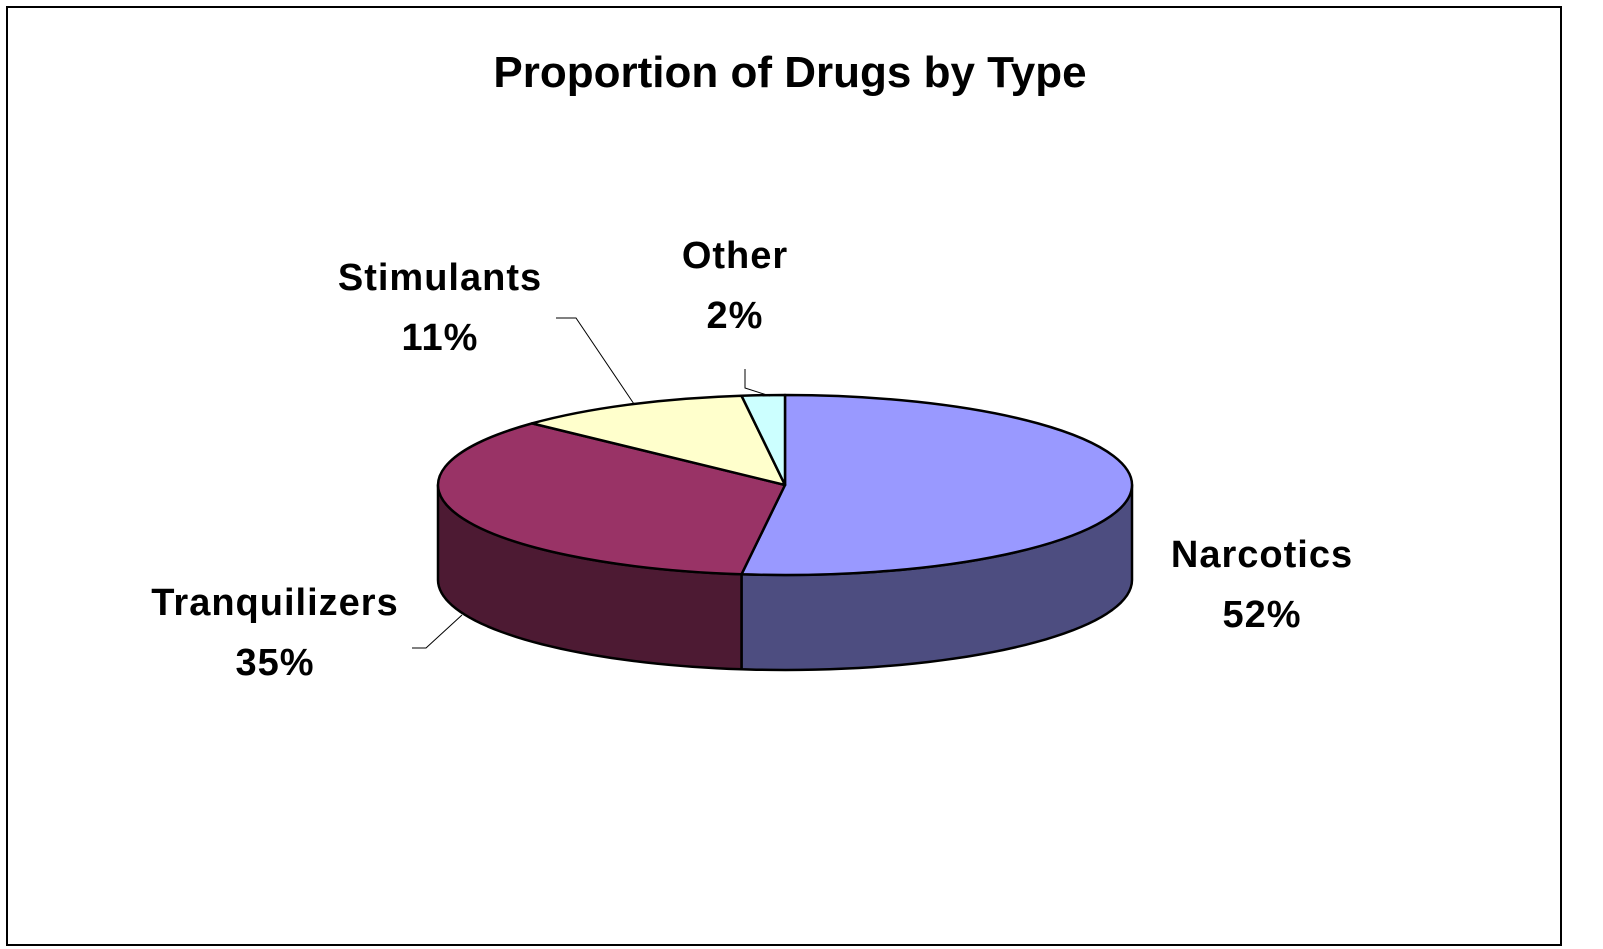 This screenshot has width=1603, height=949. What do you see at coordinates (595, 361) in the screenshot?
I see `leader-line-stimulants` at bounding box center [595, 361].